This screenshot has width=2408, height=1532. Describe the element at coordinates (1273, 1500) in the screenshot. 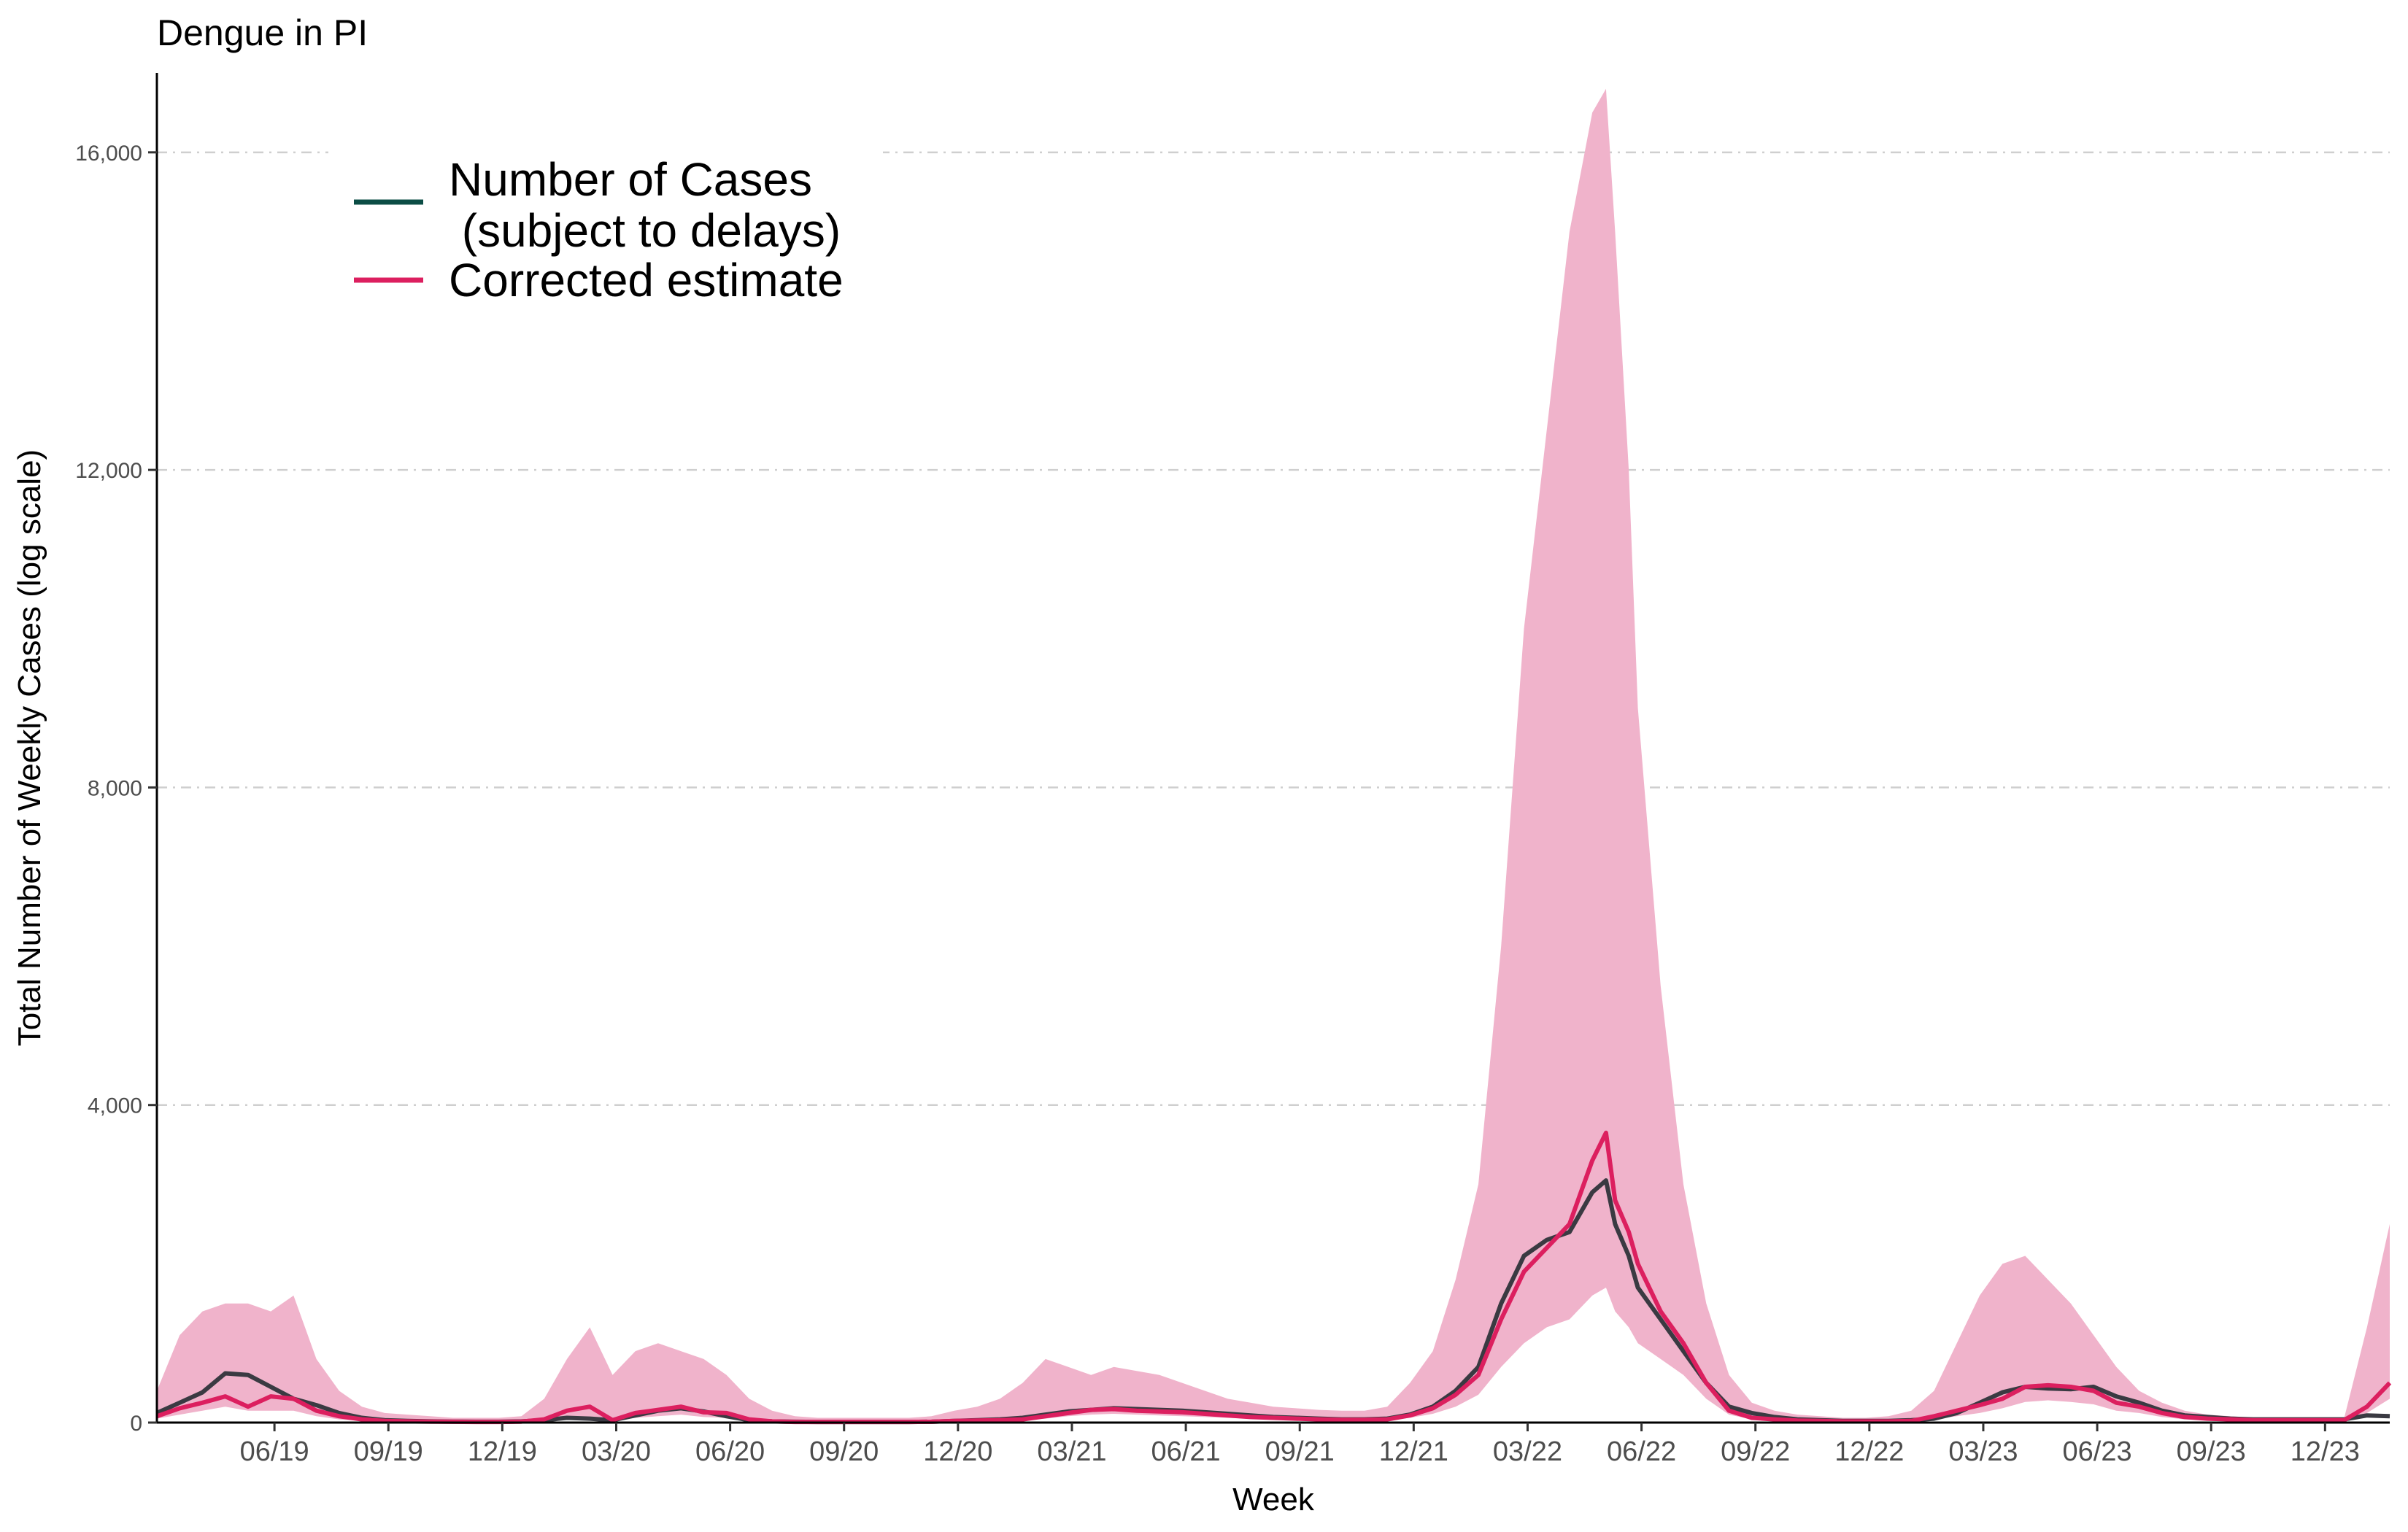

I see `x-axis-title: Week` at that location.